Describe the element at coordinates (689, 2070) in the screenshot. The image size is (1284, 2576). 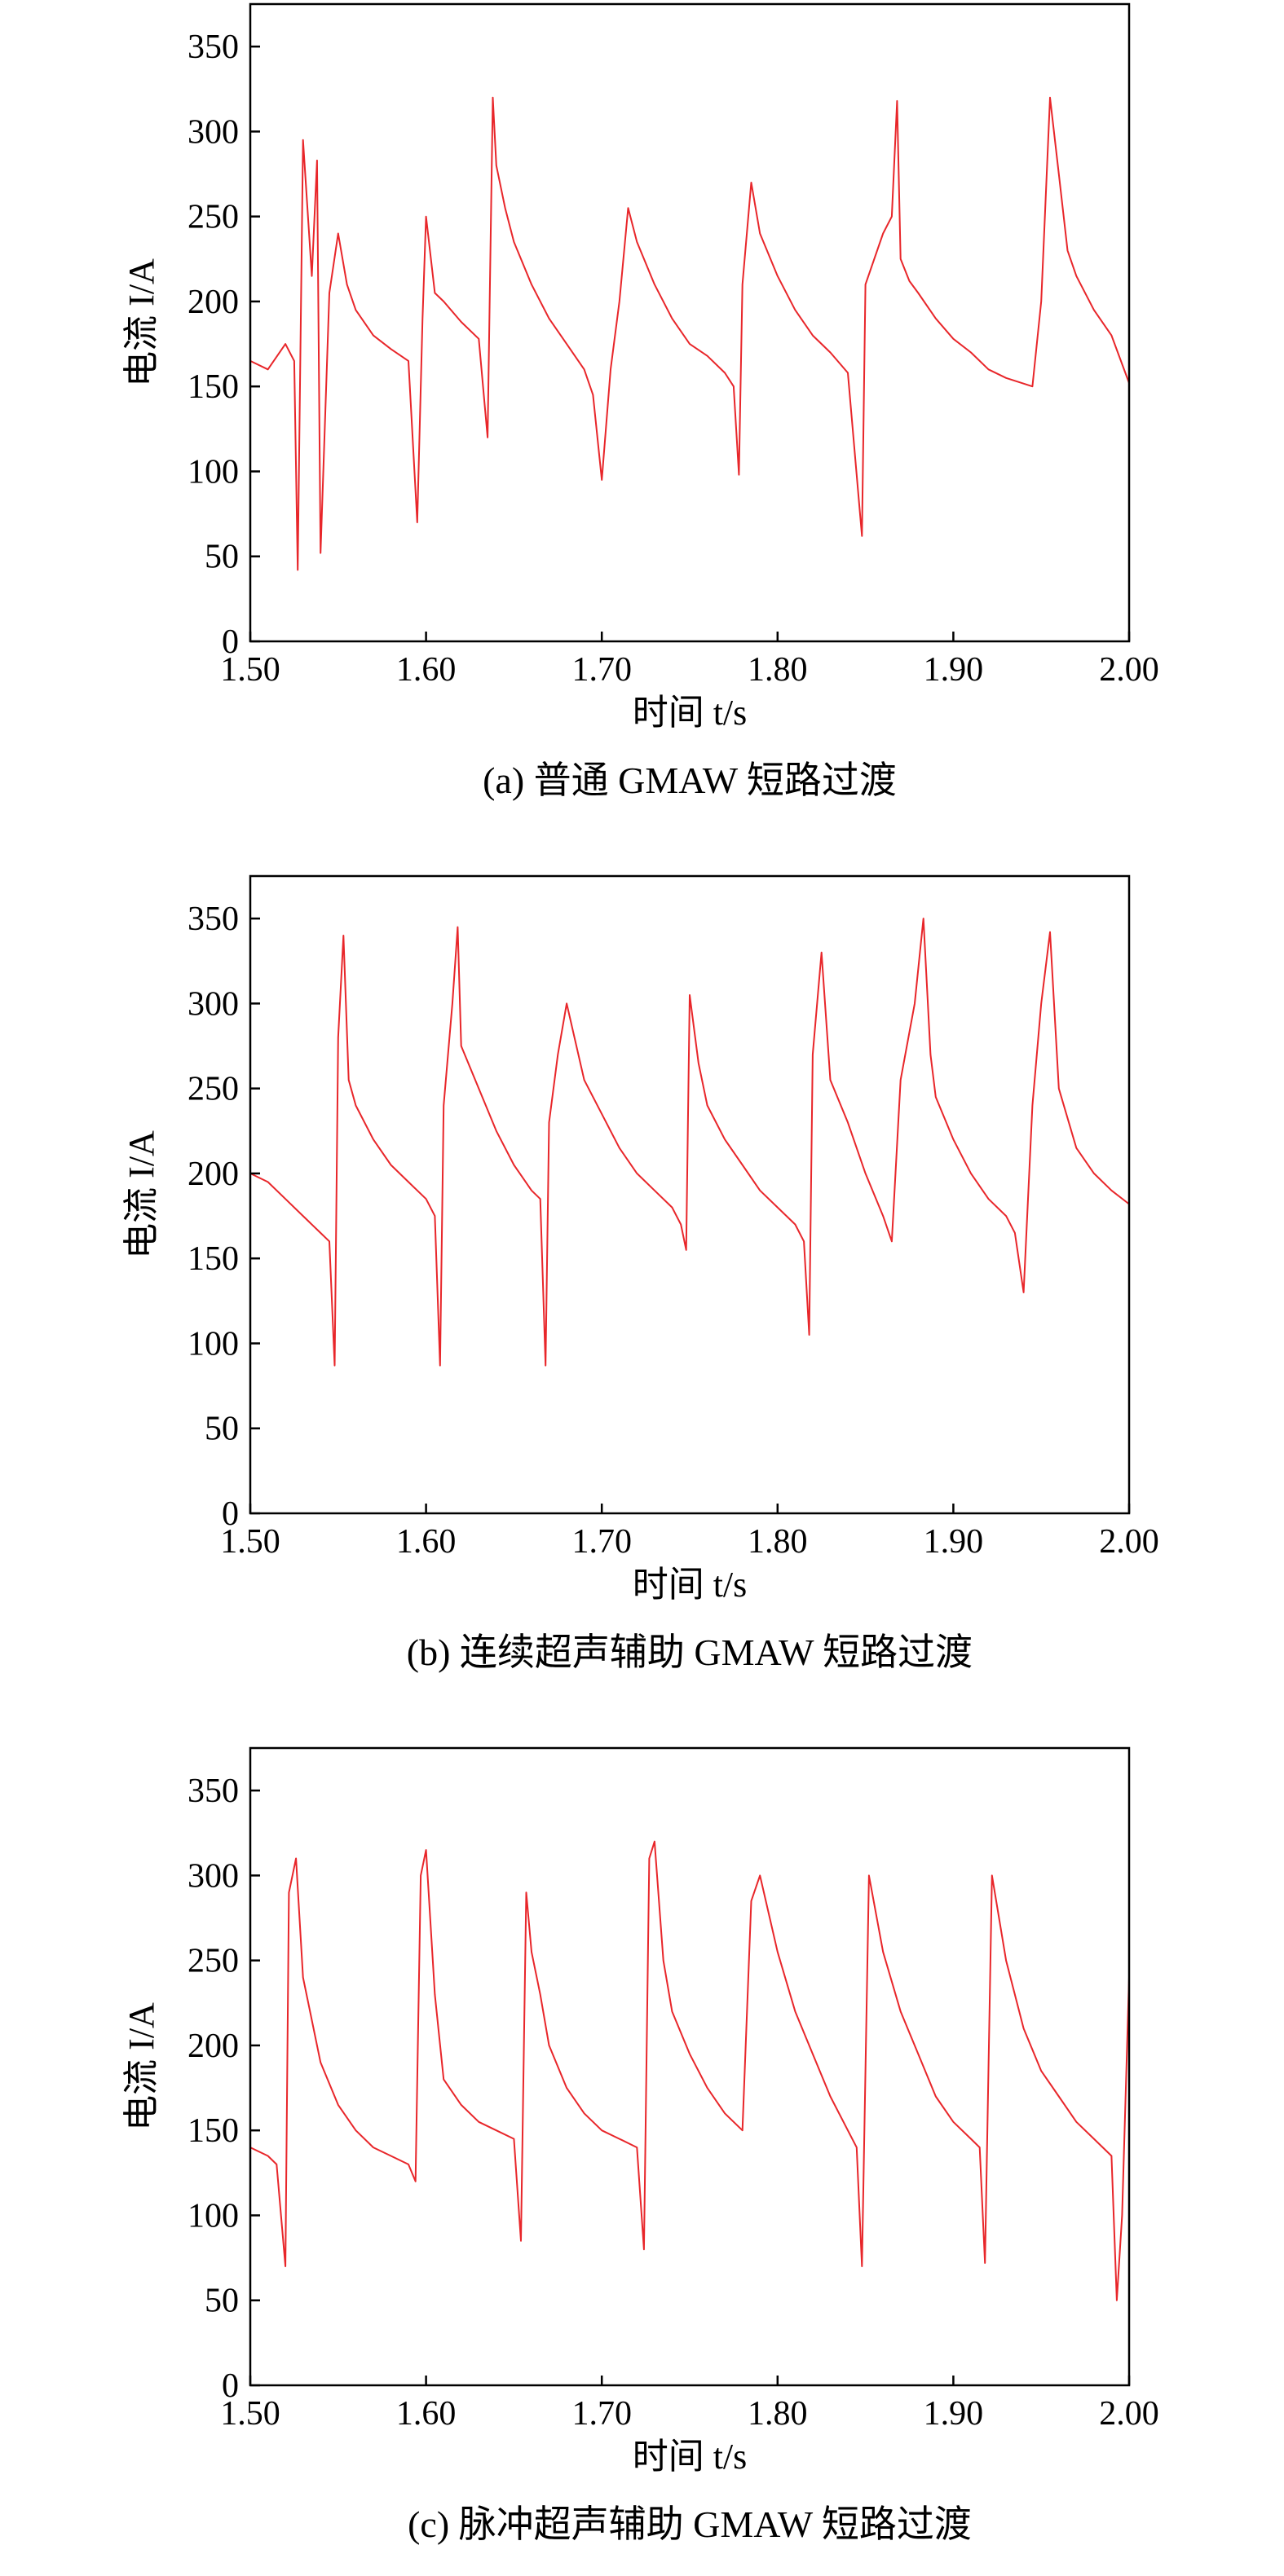
I see `current-trace-c` at that location.